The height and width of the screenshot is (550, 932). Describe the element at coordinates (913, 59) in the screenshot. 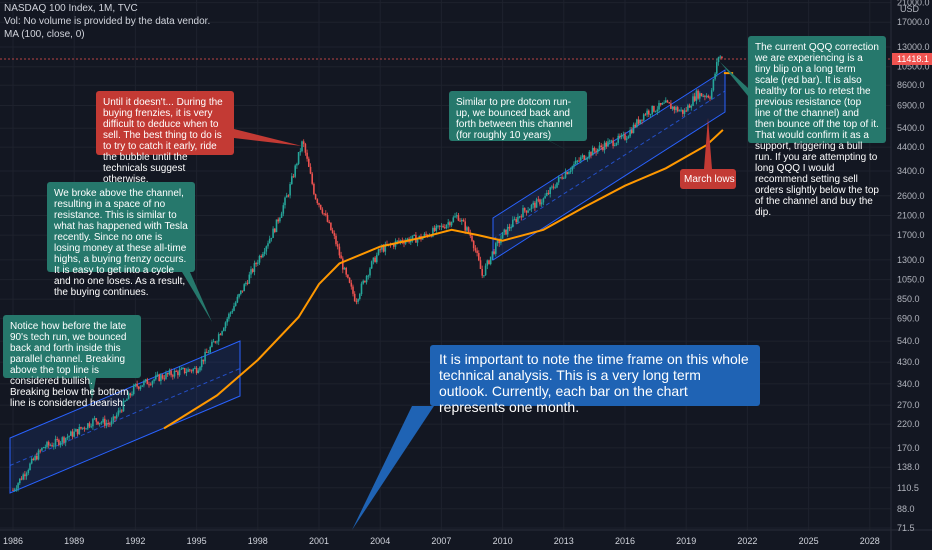

I see `last-price-value: 11418.1` at that location.